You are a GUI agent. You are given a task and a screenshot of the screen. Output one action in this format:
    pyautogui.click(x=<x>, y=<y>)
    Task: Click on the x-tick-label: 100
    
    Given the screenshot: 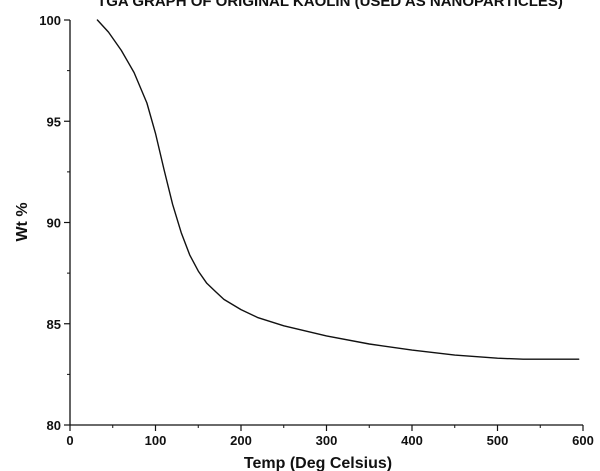 What is the action you would take?
    pyautogui.click(x=156, y=440)
    